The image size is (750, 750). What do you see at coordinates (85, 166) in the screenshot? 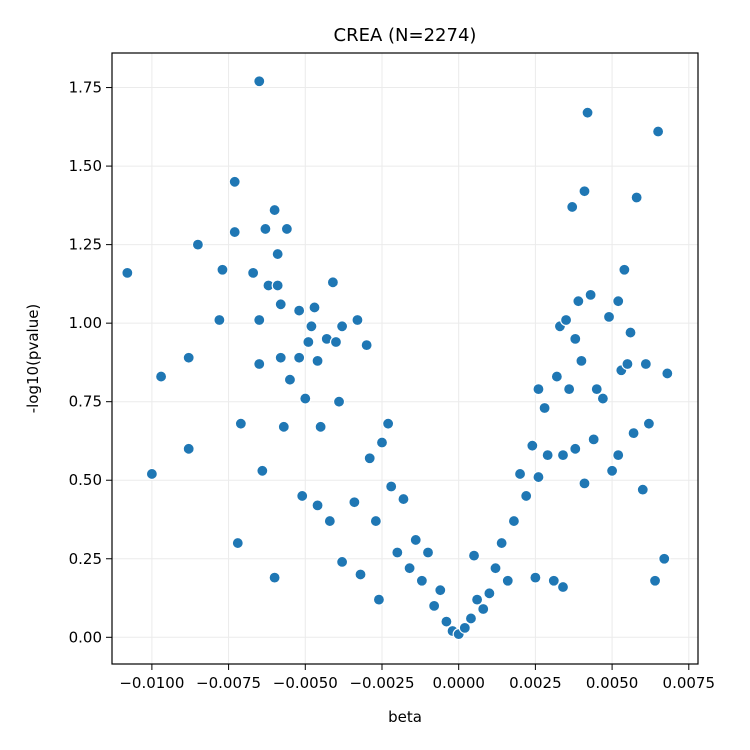
I see `y-tick-label: 1.50` at bounding box center [85, 166].